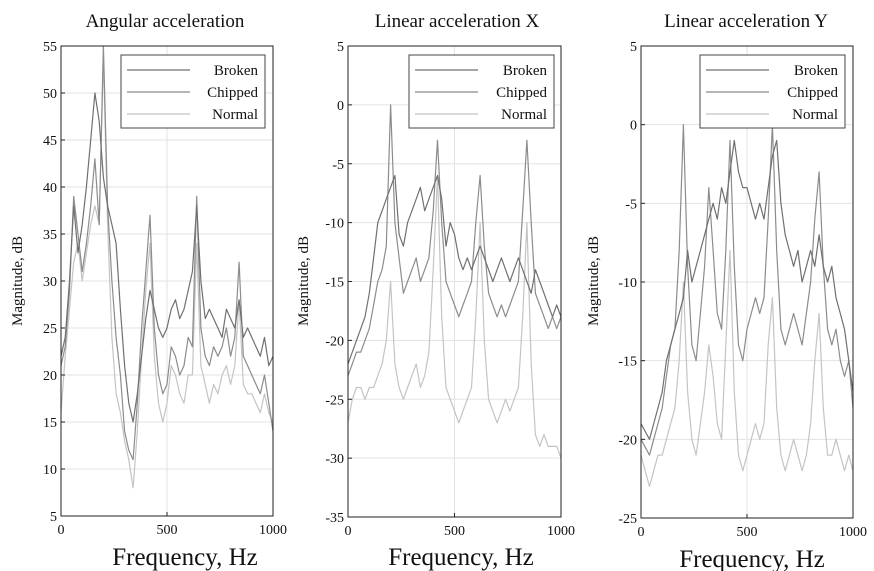 This screenshot has width=874, height=571. Describe the element at coordinates (50, 141) in the screenshot. I see `y-tick-label: 45` at that location.